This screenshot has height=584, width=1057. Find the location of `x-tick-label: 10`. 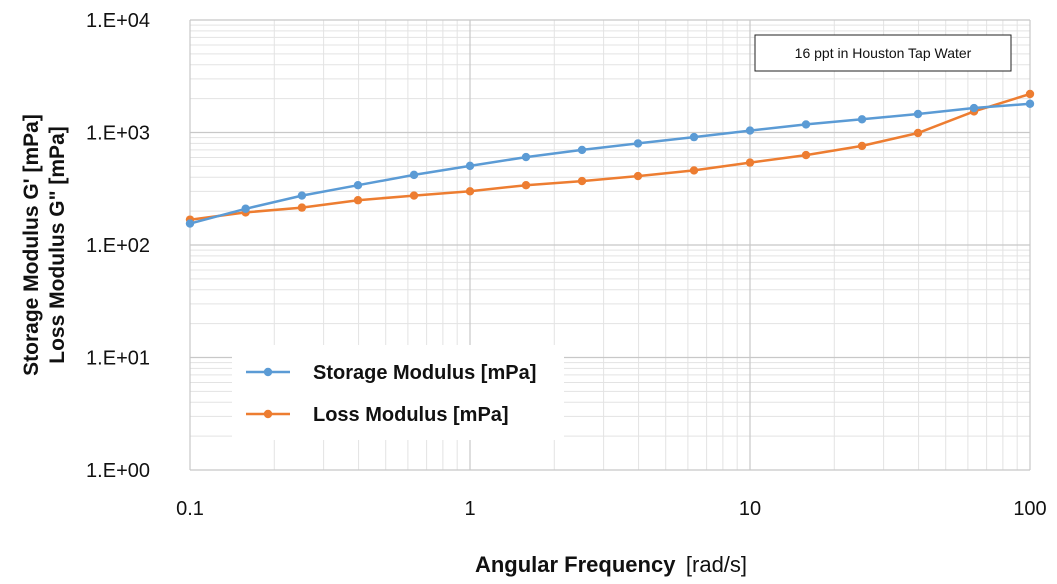

x-tick-label: 10 is located at coordinates (750, 509).